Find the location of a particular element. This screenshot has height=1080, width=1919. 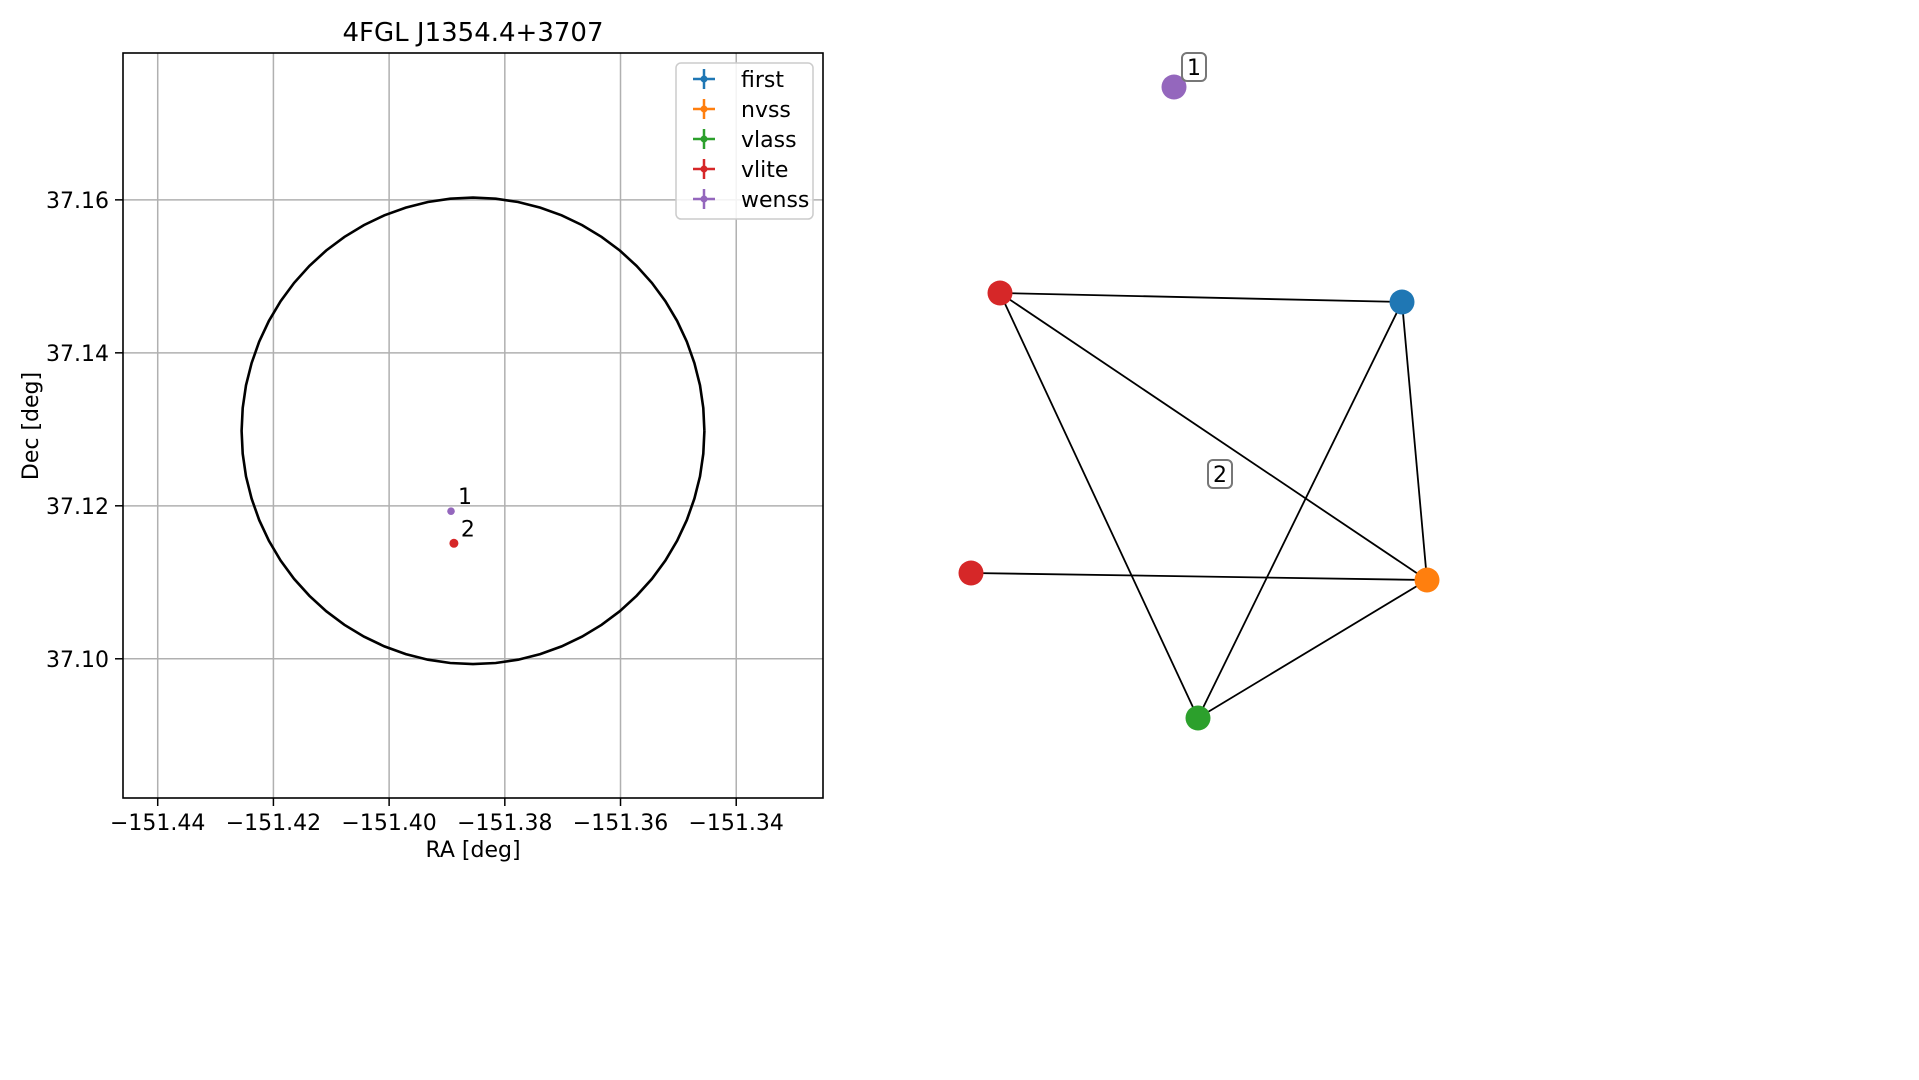

graph-node-nvss is located at coordinates (1427, 580).